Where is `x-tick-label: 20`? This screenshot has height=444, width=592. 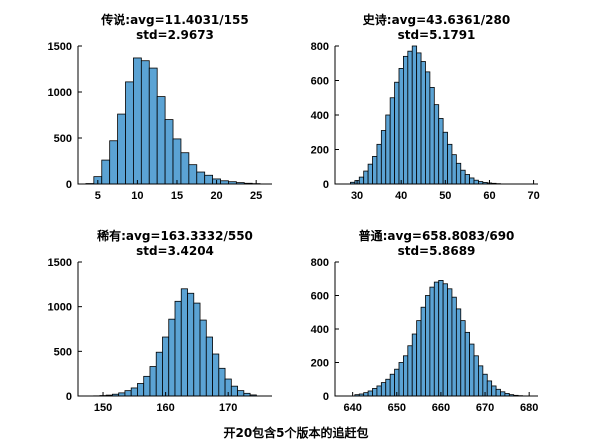 x-tick-label: 20 is located at coordinates (216, 196).